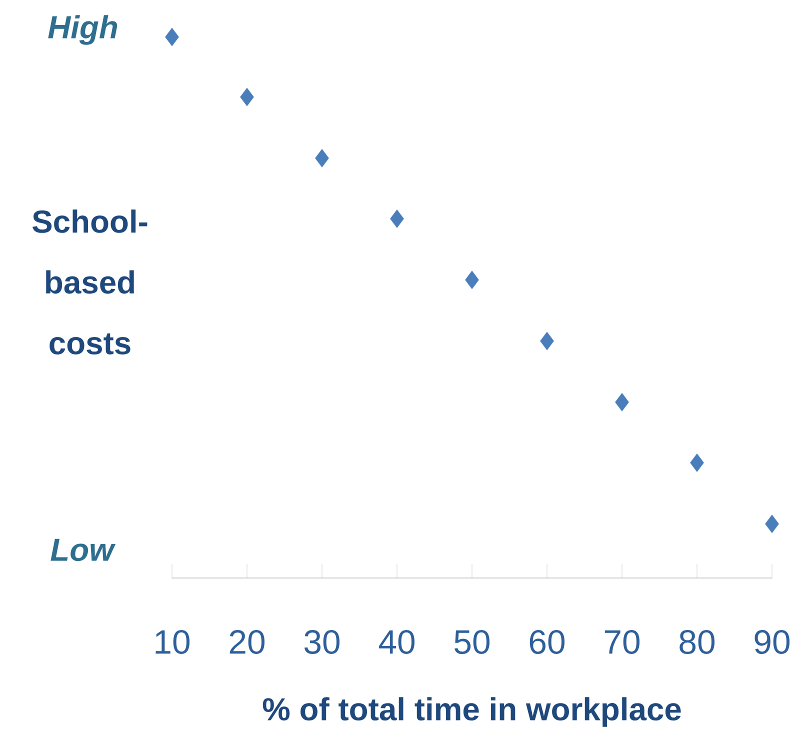 The height and width of the screenshot is (735, 802). I want to click on x-tick-label: 70, so click(622, 642).